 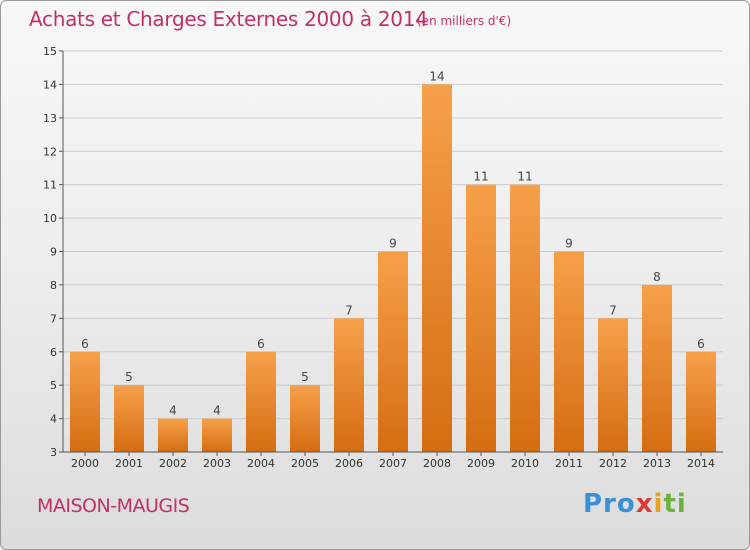 What do you see at coordinates (481, 463) in the screenshot?
I see `x-tick-label-2009: 2009` at bounding box center [481, 463].